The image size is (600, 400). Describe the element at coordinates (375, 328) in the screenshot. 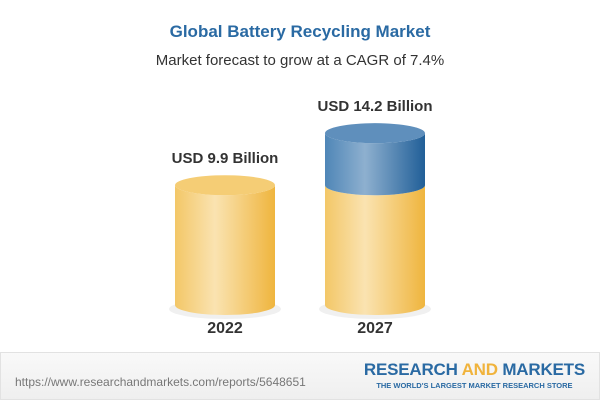

I see `category-label: 2027` at that location.